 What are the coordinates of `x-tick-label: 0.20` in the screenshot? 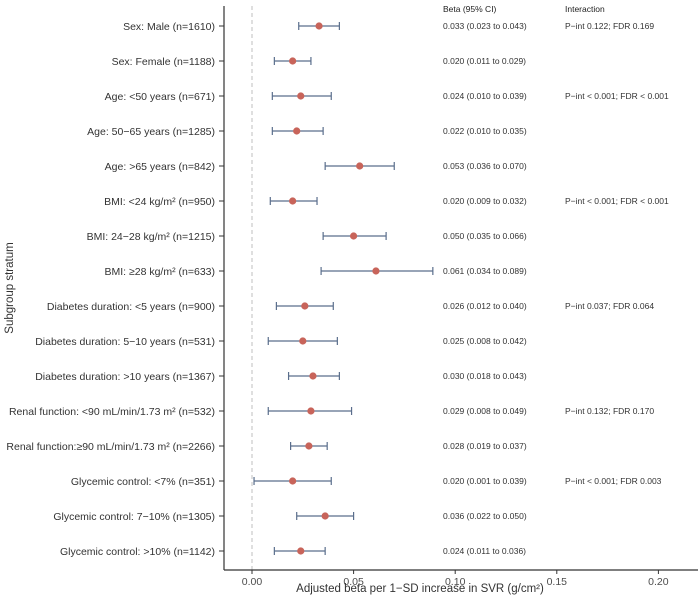 It's located at (658, 582).